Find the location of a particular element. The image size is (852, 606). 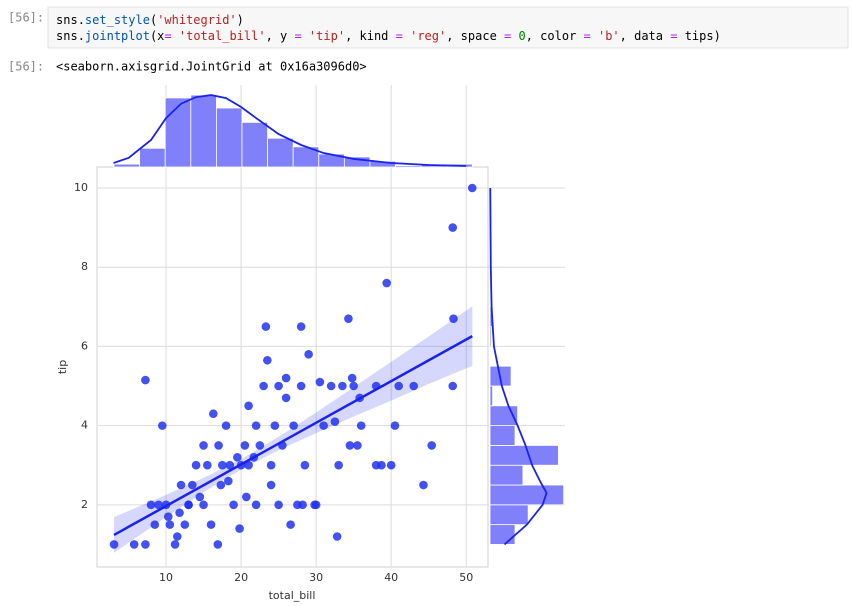

input-prompt: [56]: is located at coordinates (26, 18).